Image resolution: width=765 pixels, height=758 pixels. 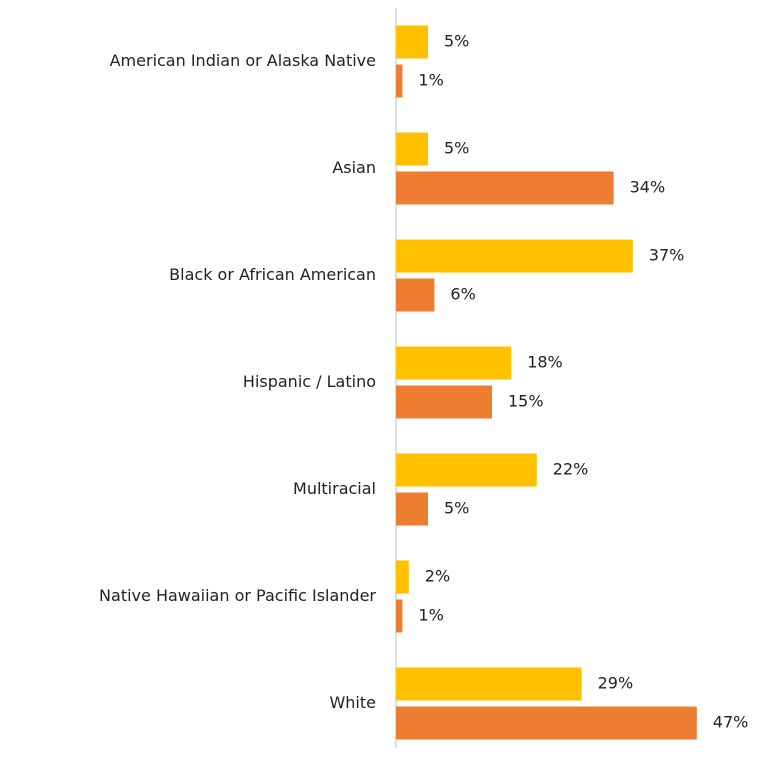 What do you see at coordinates (272, 274) in the screenshot?
I see `category-label: Black or African American` at bounding box center [272, 274].